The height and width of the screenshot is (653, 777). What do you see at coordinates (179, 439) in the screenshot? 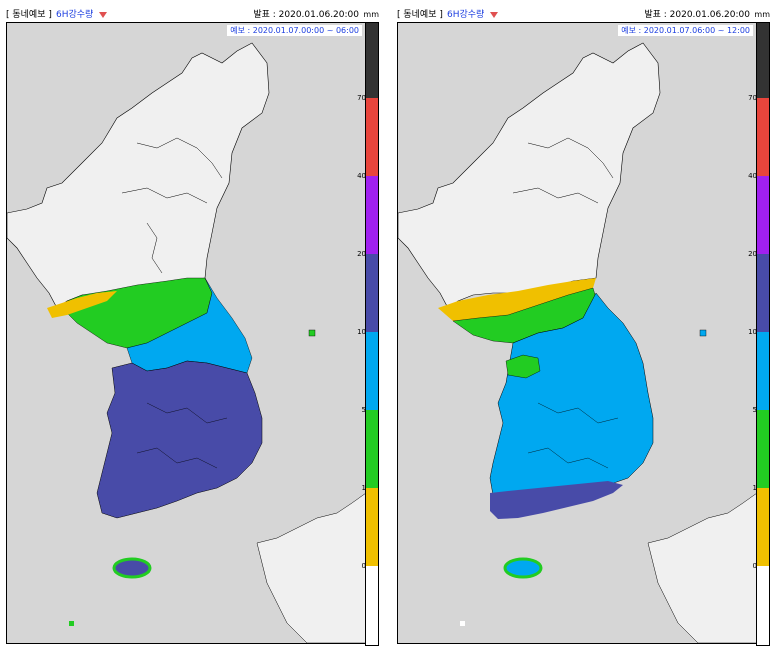
I see `rain-area-indigo` at bounding box center [179, 439].